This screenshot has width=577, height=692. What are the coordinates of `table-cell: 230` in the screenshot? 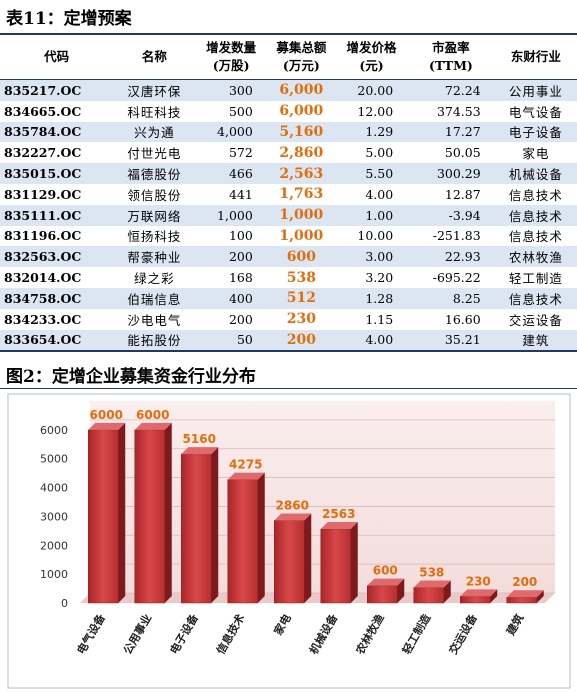 It's located at (301, 319).